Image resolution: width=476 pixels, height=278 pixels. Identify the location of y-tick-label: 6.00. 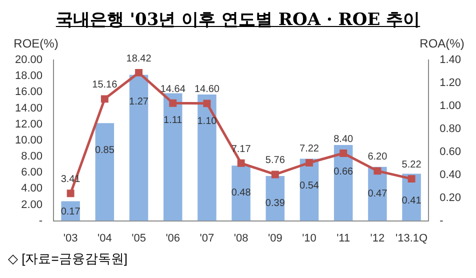
(32, 172).